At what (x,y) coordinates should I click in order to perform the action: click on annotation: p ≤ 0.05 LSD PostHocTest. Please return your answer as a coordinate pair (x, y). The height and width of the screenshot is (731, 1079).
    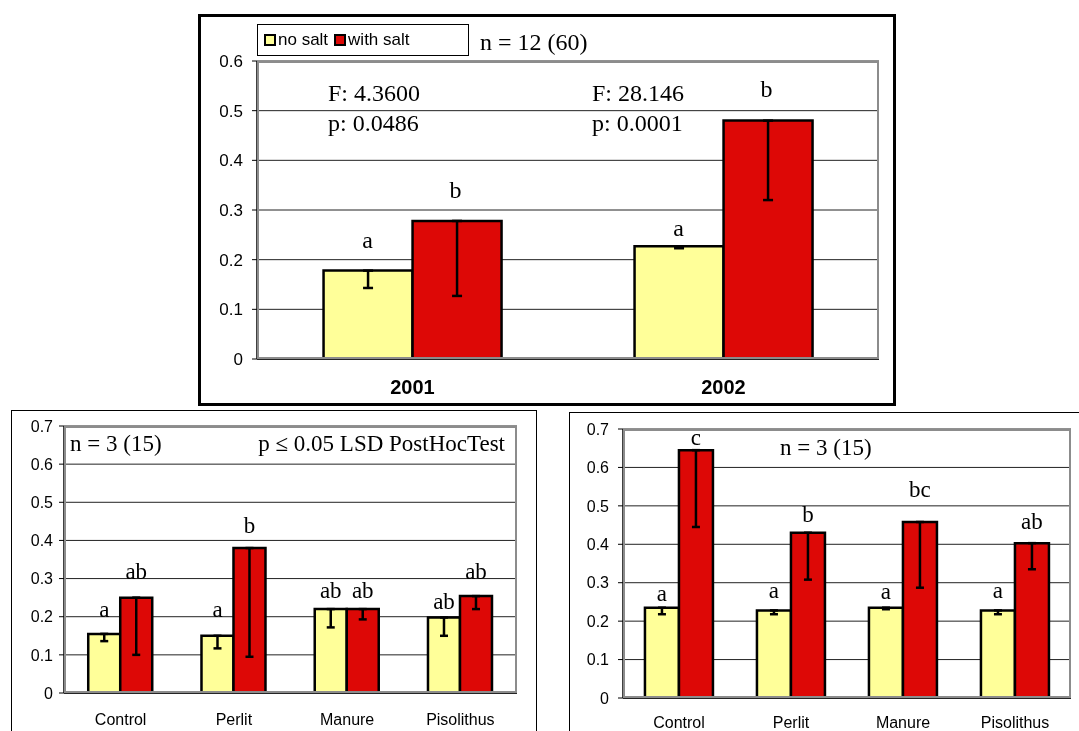
    Looking at the image, I should click on (382, 443).